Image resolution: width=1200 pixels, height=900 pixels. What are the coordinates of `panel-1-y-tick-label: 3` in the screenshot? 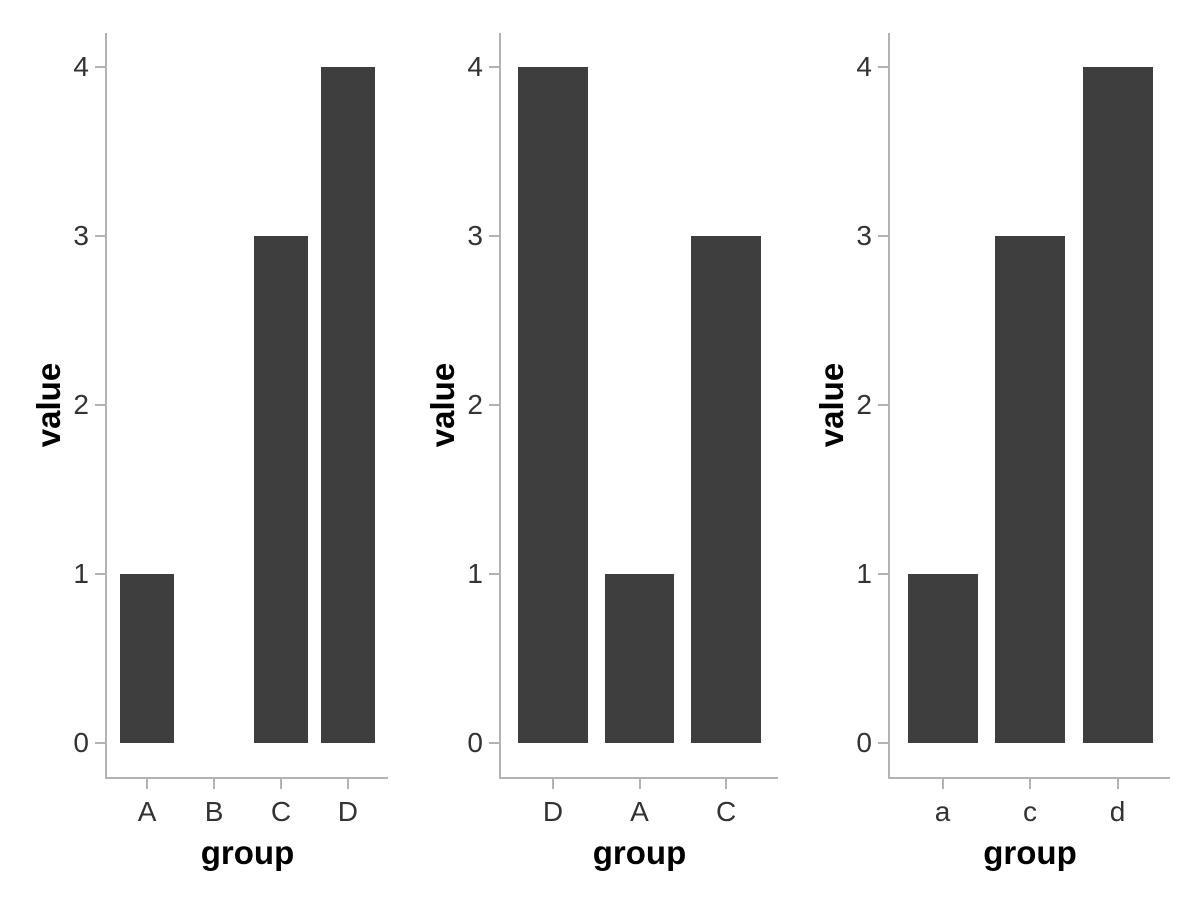 It's located at (81, 235).